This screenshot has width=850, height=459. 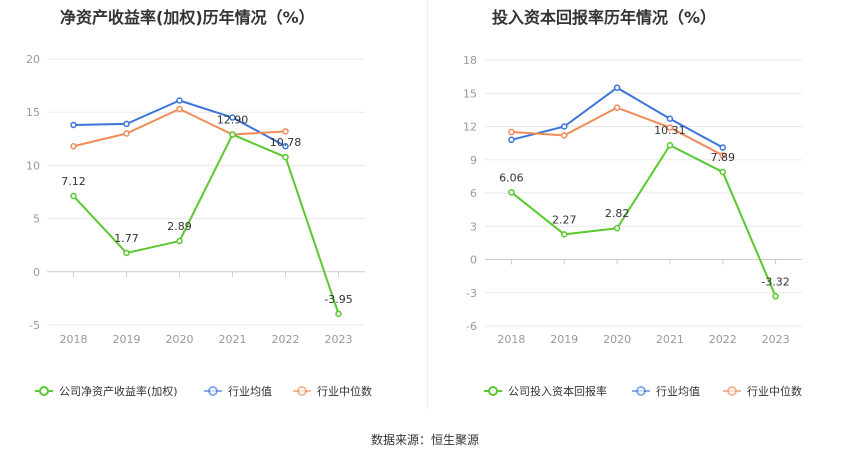 What do you see at coordinates (473, 160) in the screenshot?
I see `y-tick-label: 9` at bounding box center [473, 160].